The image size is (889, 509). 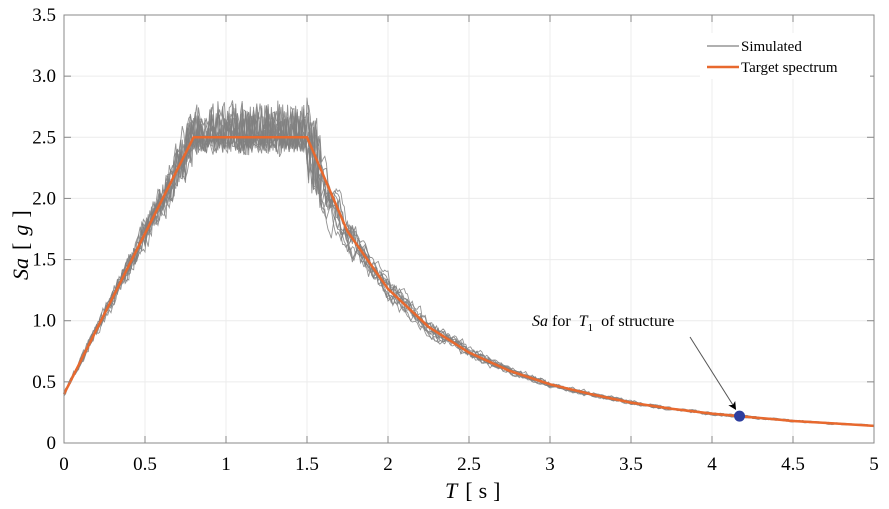 I want to click on y-axis-label: Sa[g], so click(x=20, y=245).